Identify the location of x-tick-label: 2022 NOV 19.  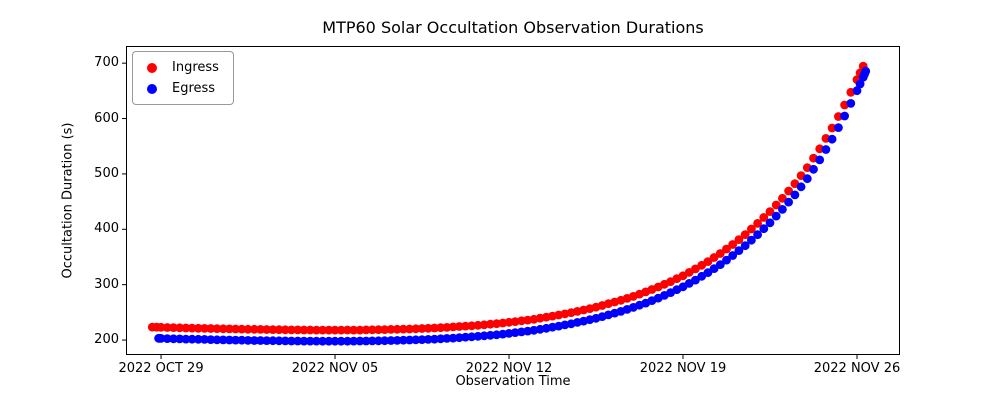
(683, 368).